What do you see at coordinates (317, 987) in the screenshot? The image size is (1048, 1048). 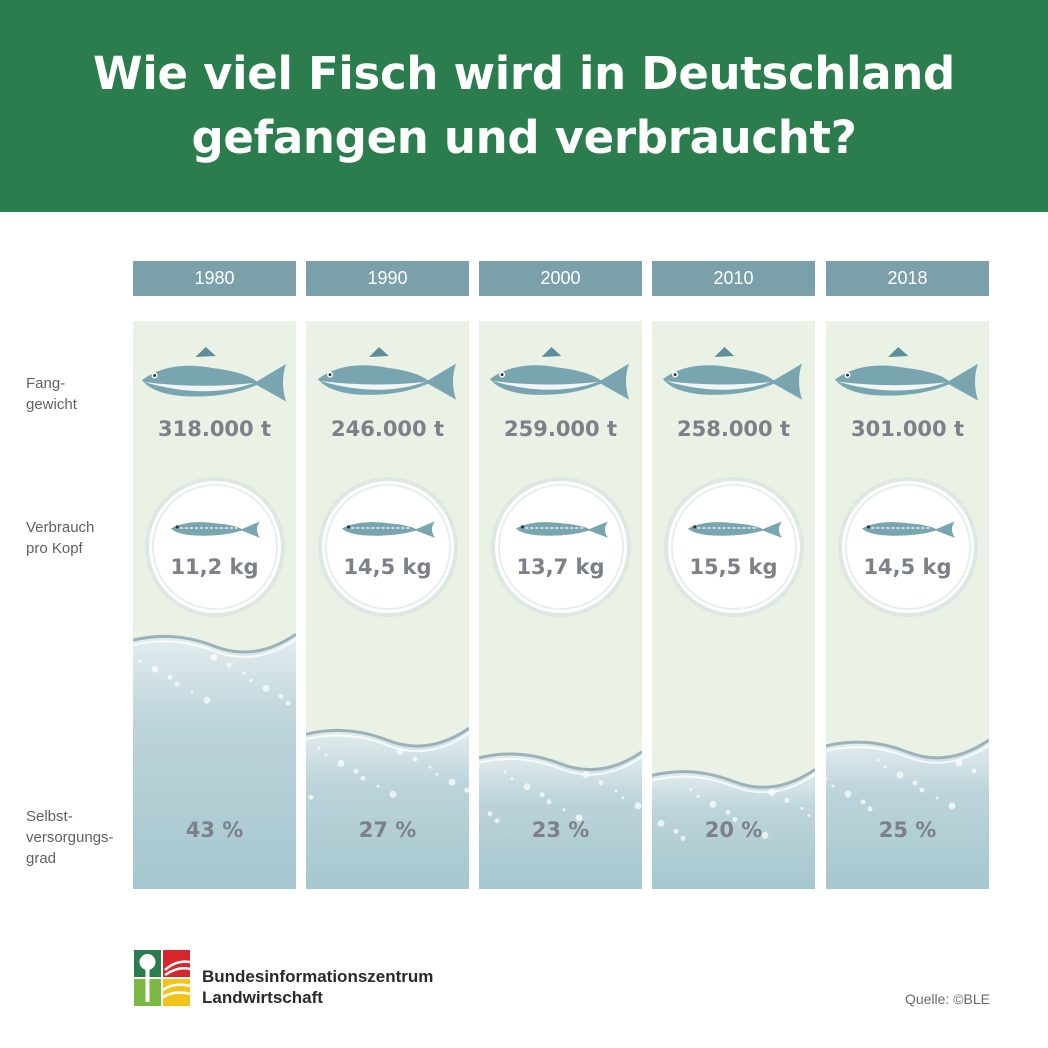 I see `organization-name: Bundesinformationszentrum Landwirtschaft` at bounding box center [317, 987].